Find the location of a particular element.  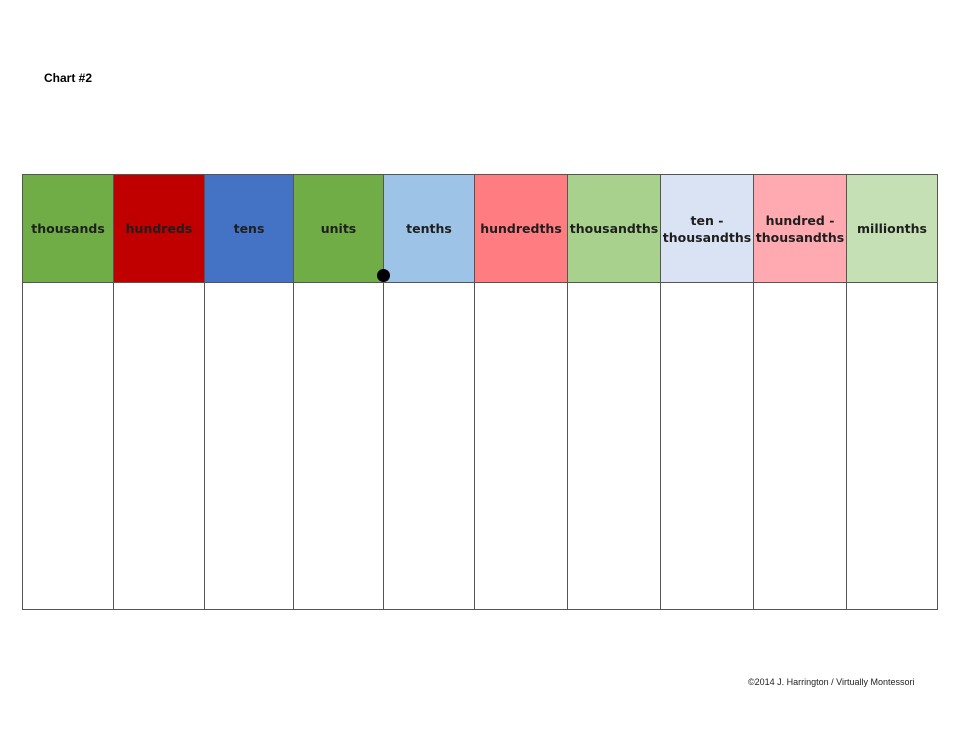

column-header: thousands is located at coordinates (68, 229).